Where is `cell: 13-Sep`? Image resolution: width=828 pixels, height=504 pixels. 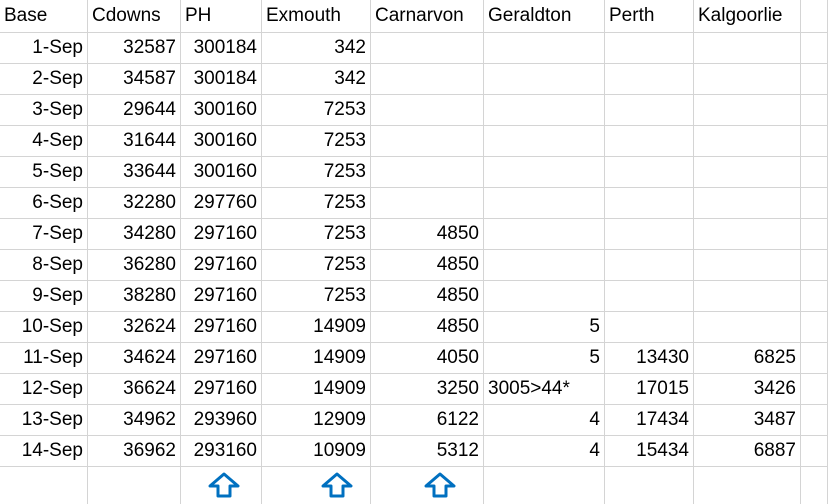 cell: 13-Sep is located at coordinates (44, 420).